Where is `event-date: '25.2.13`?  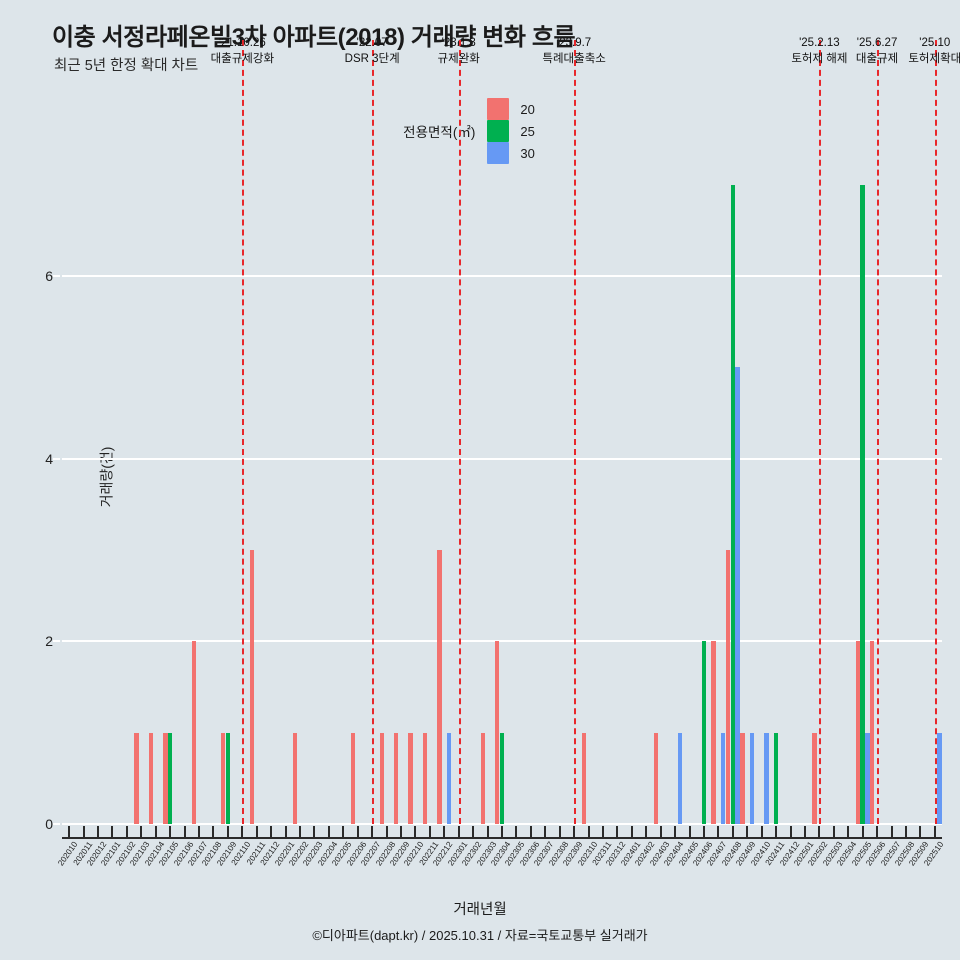 event-date: '25.2.13 is located at coordinates (819, 43).